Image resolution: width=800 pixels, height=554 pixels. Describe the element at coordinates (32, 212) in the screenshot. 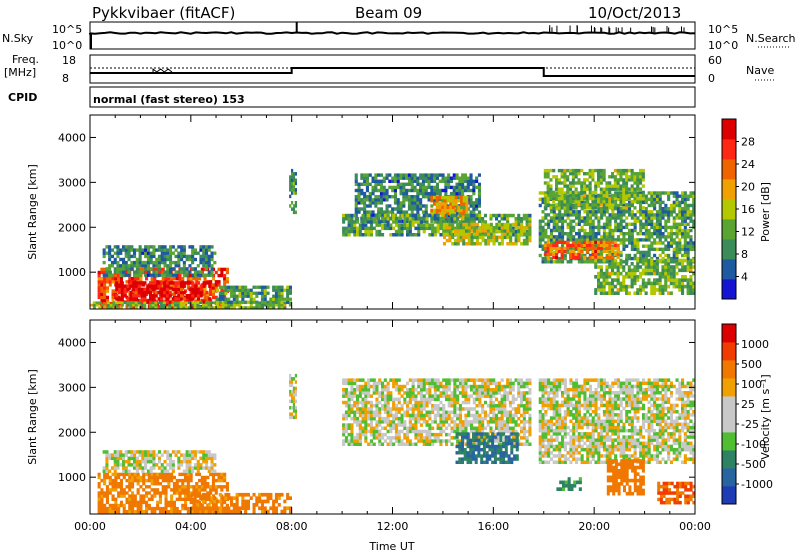

I see `power-ylabel: Slant Range [km]` at that location.